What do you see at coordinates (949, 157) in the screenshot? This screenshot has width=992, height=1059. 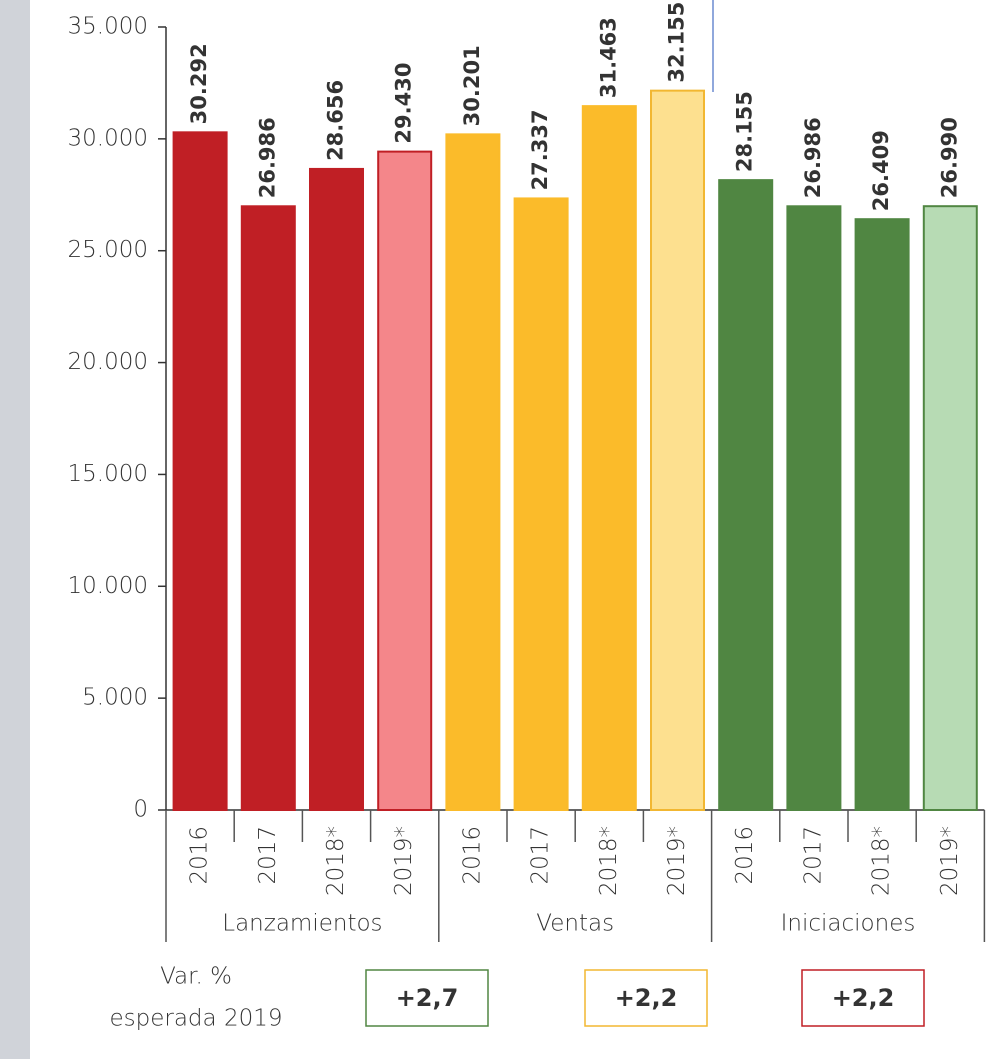 I see `data-label: 26.990` at bounding box center [949, 157].